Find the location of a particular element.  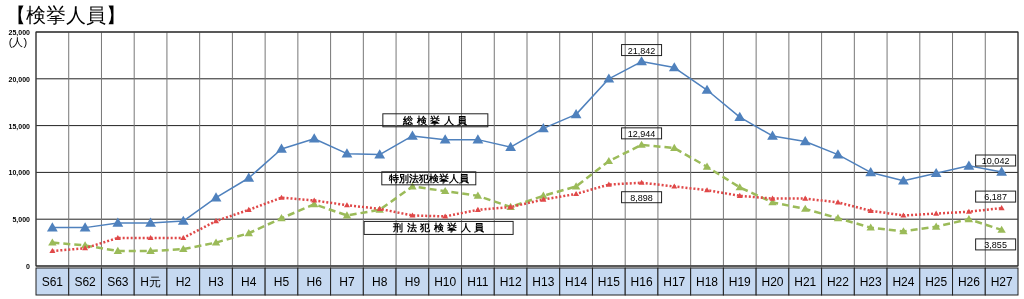

y-axis-title: (人) is located at coordinates (18, 42).